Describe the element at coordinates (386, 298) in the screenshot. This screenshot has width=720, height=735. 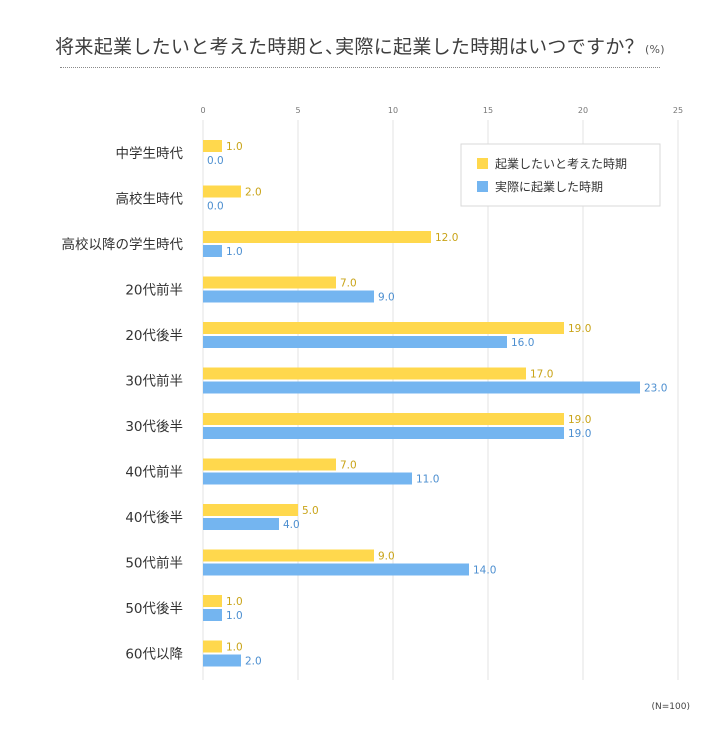
I see `data-label-actual: 9.0` at that location.